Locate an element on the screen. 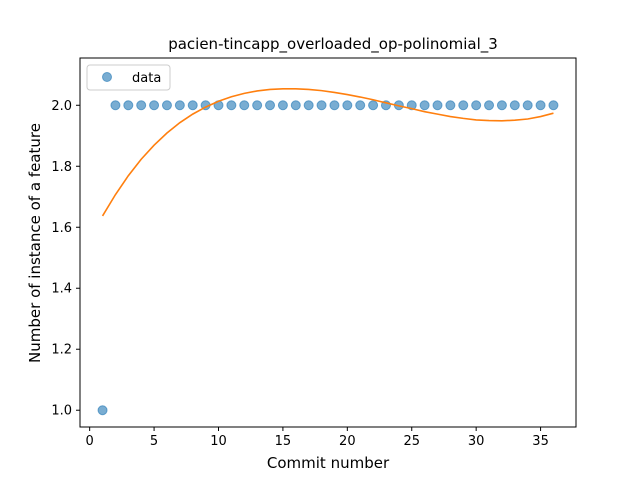 The height and width of the screenshot is (480, 640). y-tick-label: 1.6 is located at coordinates (61, 228).